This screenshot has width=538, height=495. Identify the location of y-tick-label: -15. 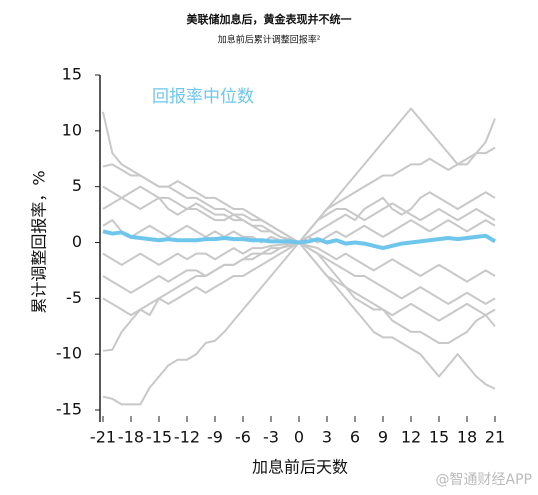
(69, 409).